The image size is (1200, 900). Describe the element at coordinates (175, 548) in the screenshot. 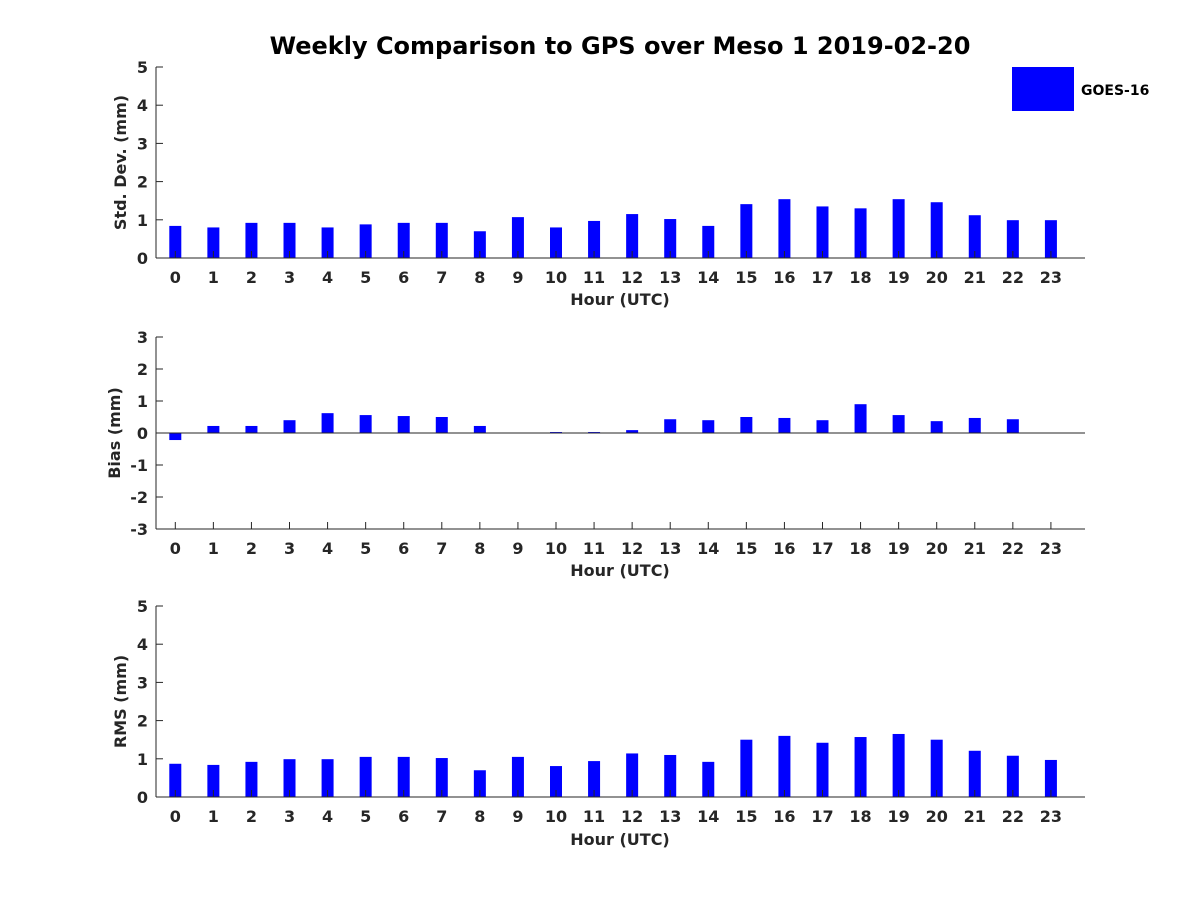

I see `bias-x-tick-label: 0` at that location.